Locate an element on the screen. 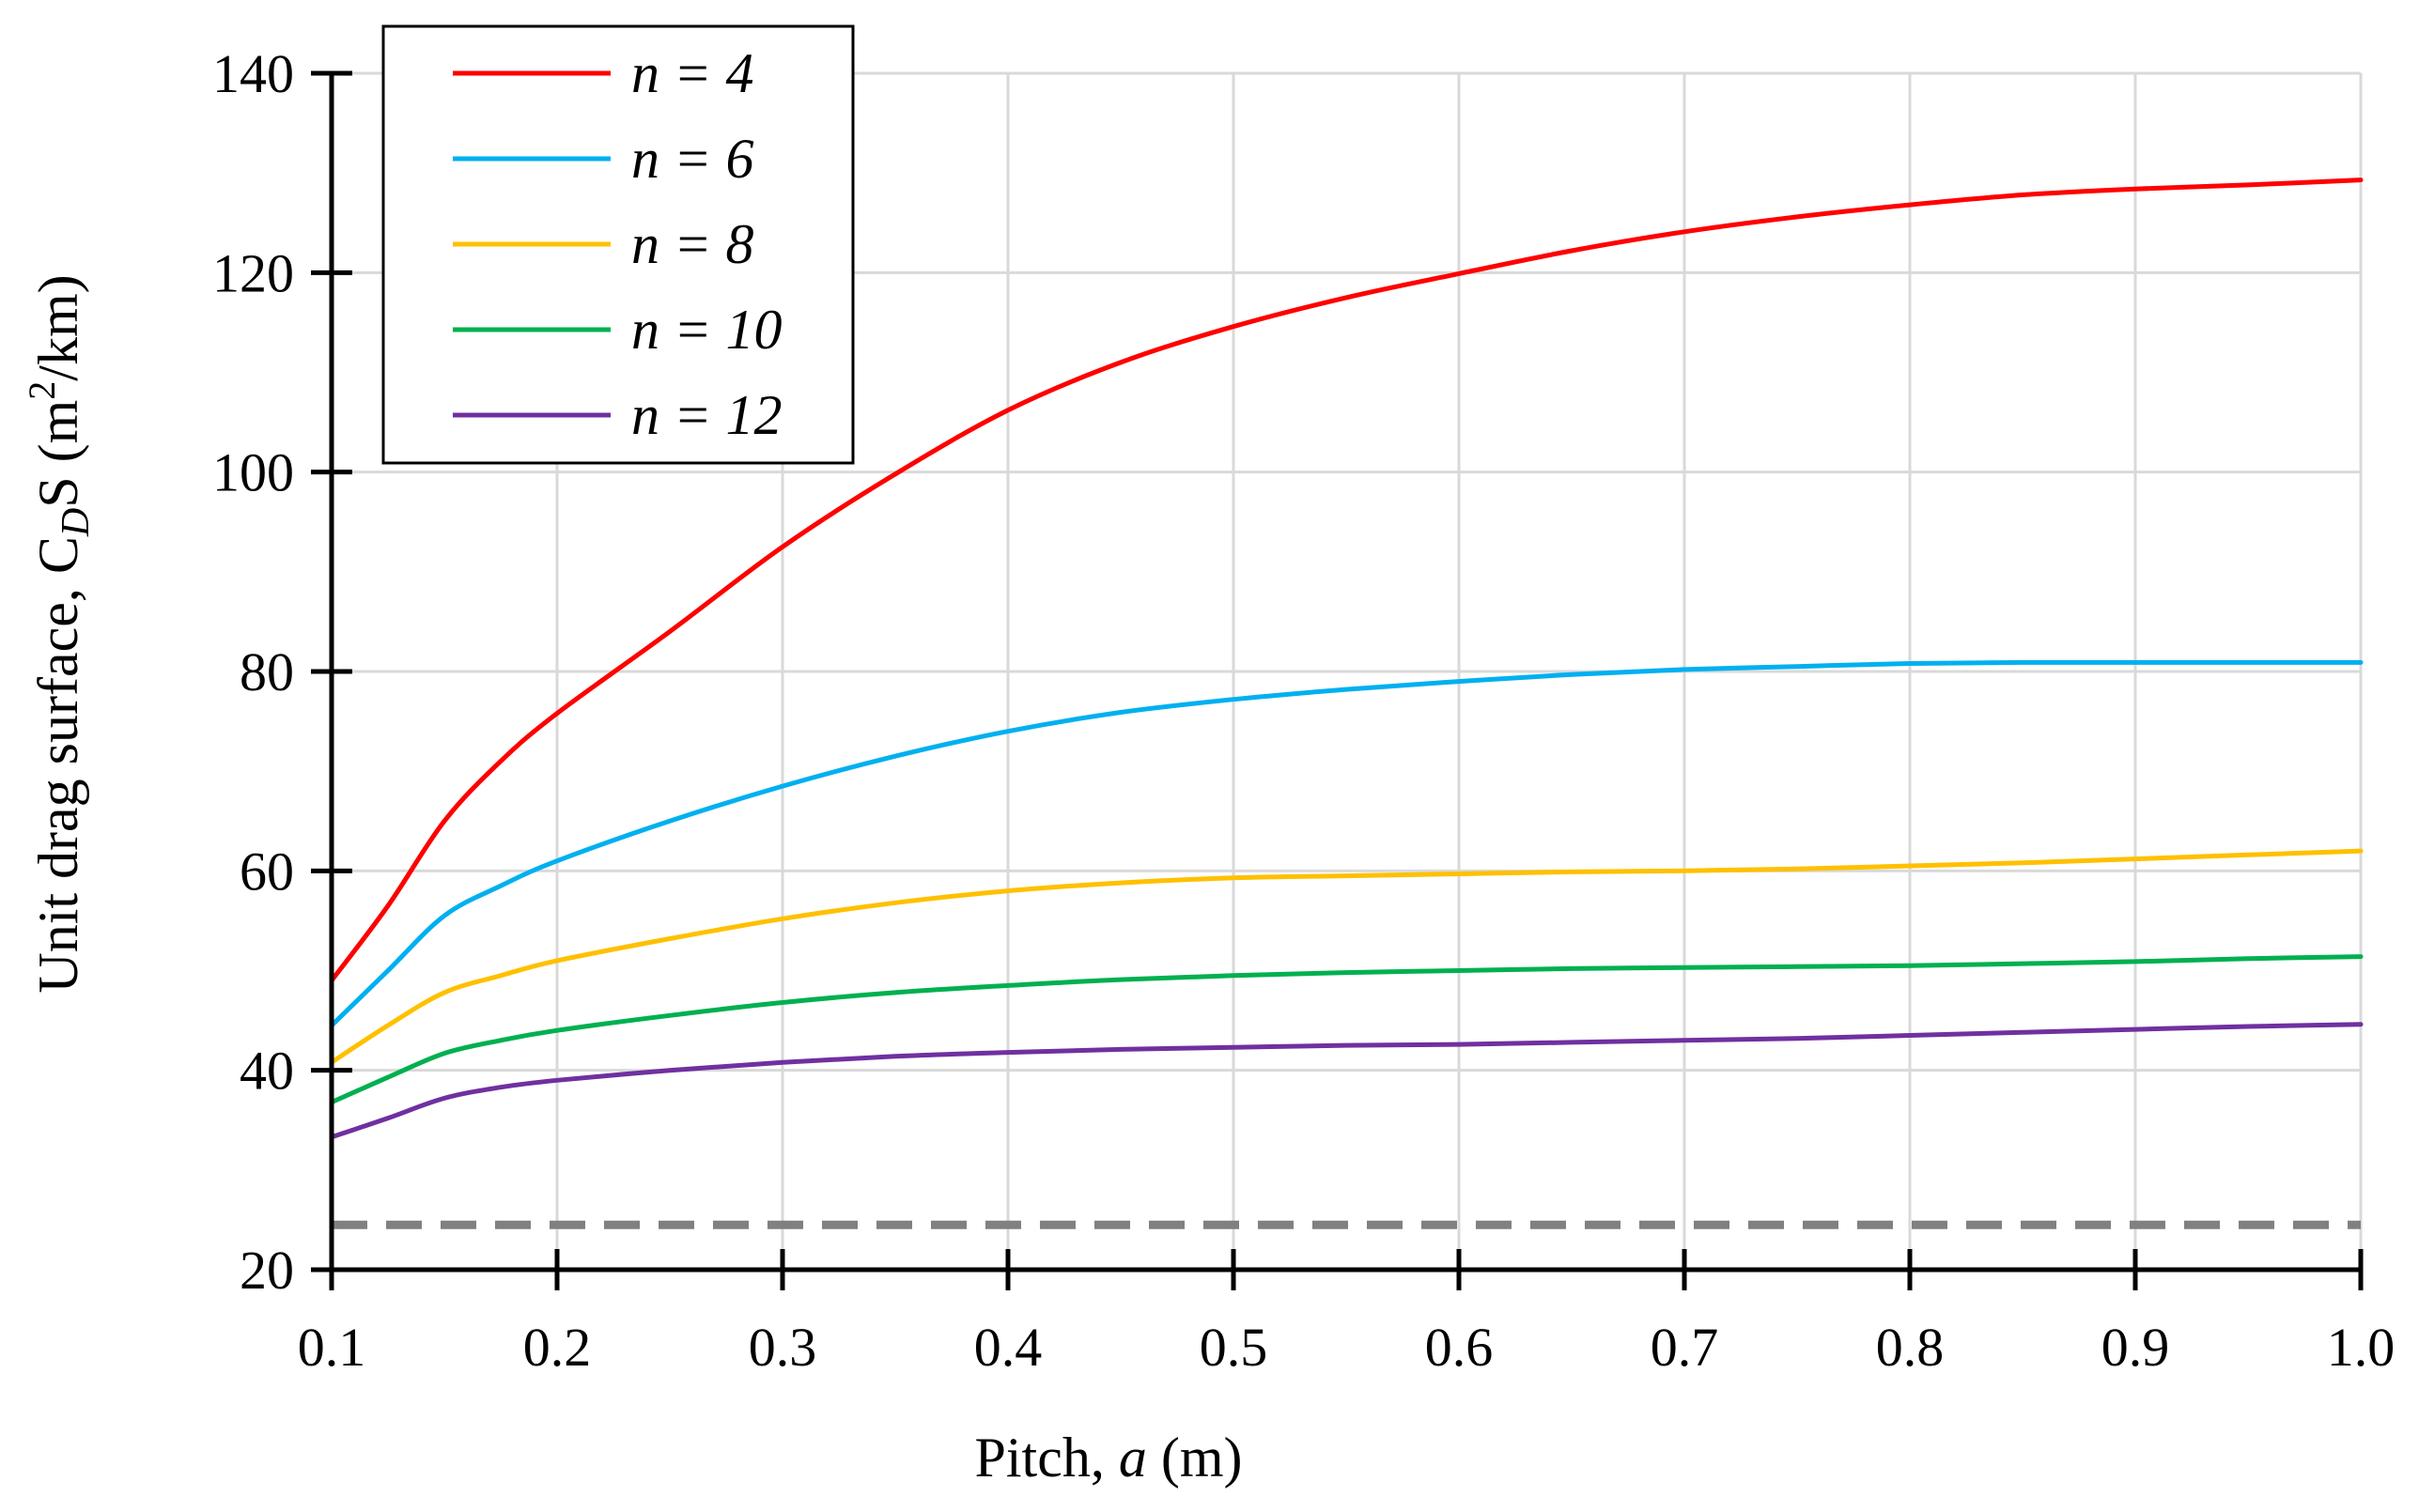  y-tick-label: 120 is located at coordinates (253, 273).